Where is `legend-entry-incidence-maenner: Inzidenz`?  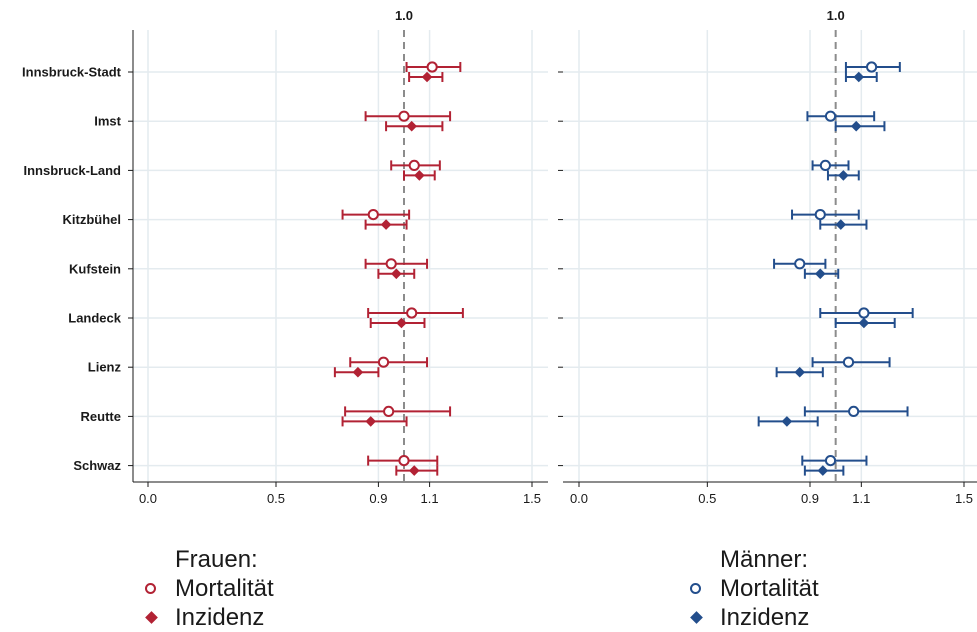 legend-entry-incidence-maenner: Inzidenz is located at coordinates (754, 617).